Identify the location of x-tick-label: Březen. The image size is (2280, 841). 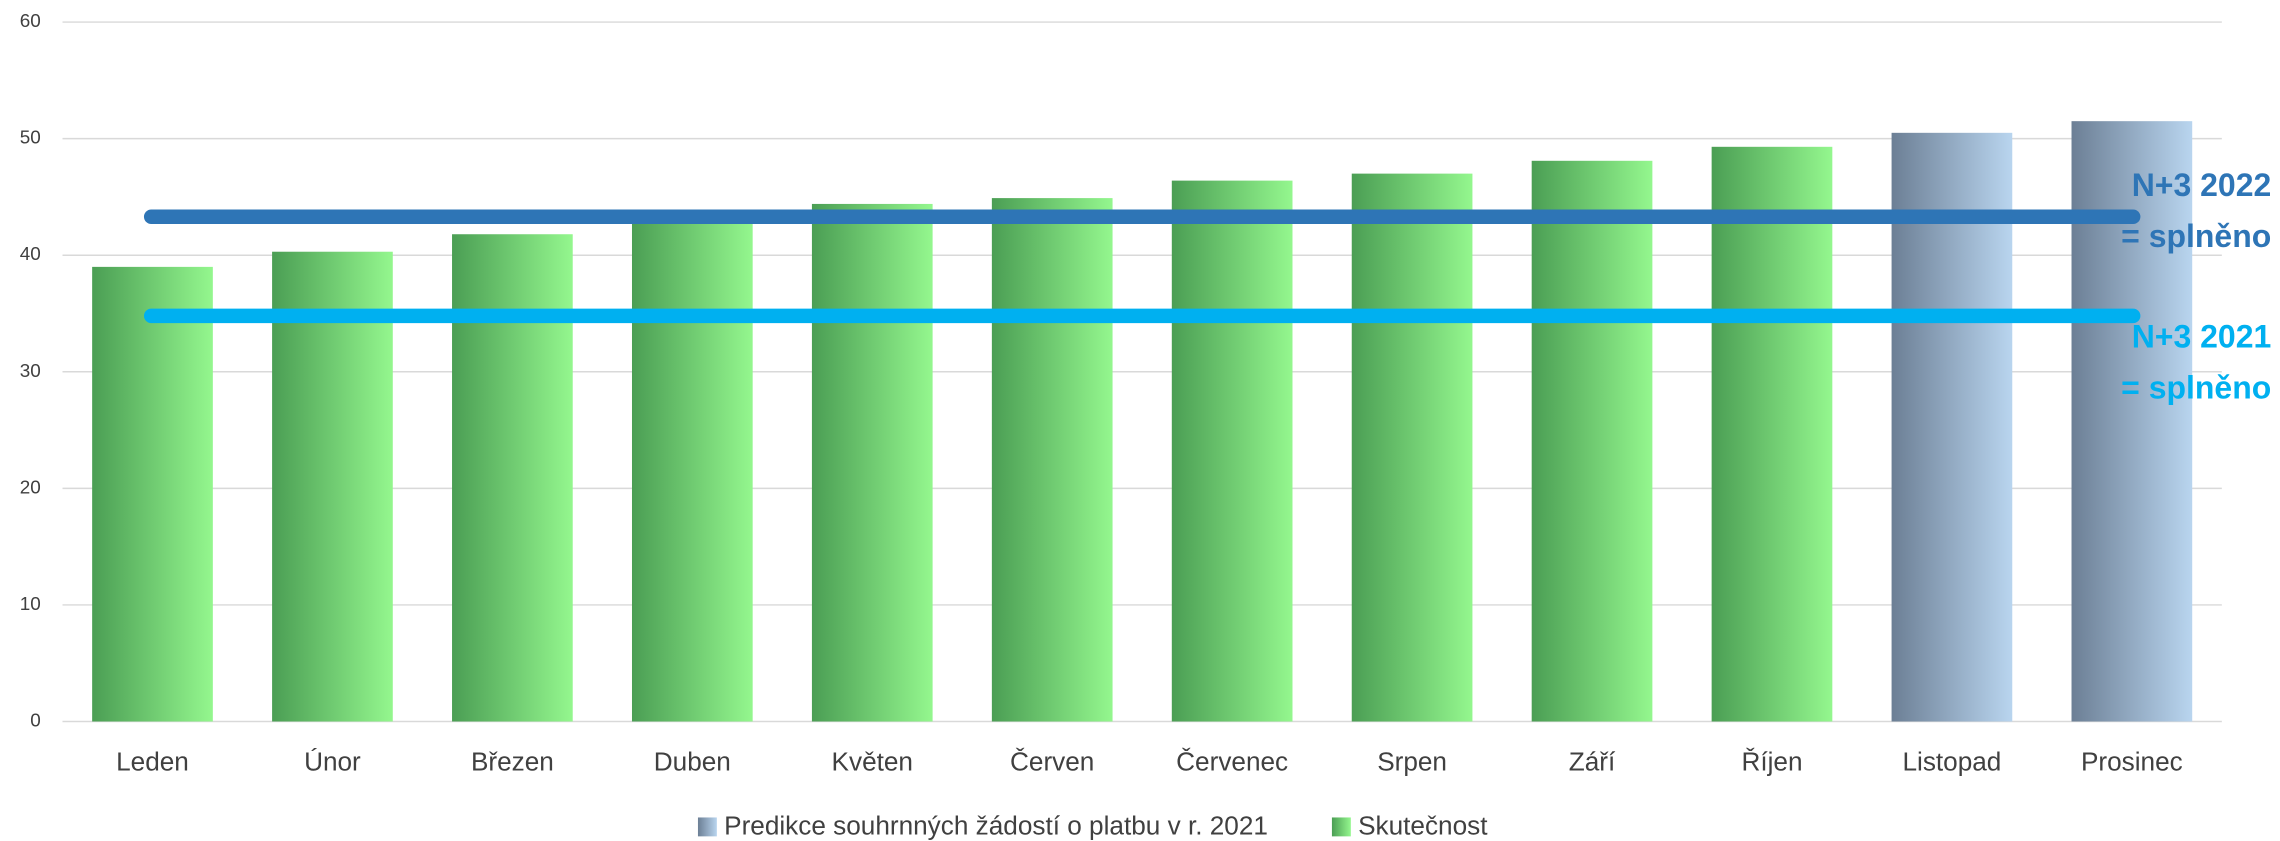
(512, 762).